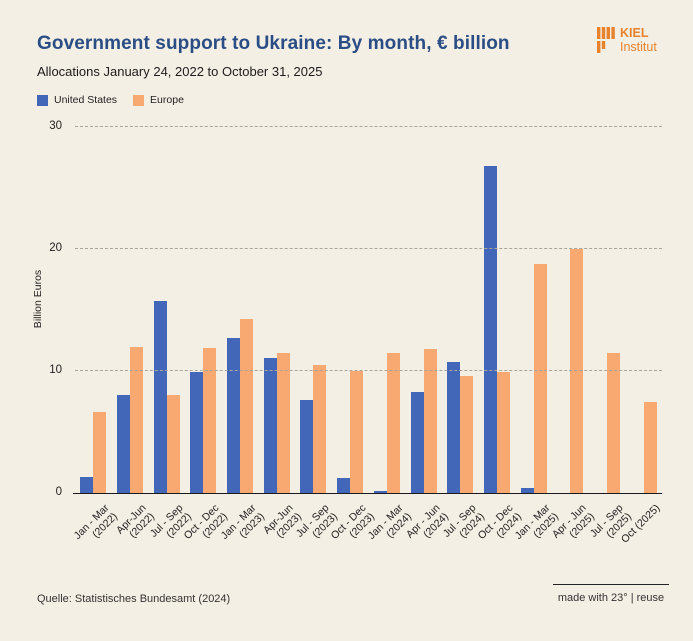  I want to click on legend-item-europe: Europe, so click(158, 100).